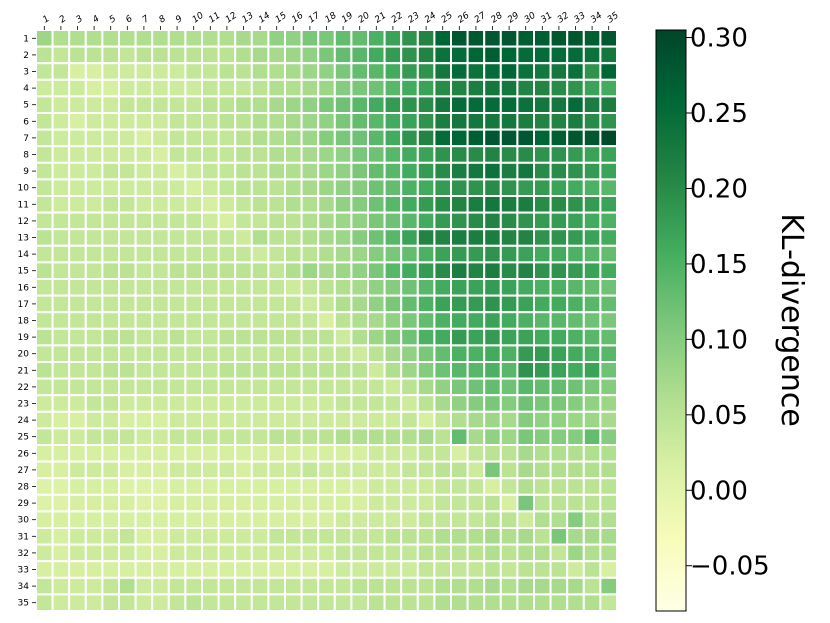 The image size is (830, 623). Describe the element at coordinates (160, 436) in the screenshot. I see `heatmap-cell-r25-c8` at that location.